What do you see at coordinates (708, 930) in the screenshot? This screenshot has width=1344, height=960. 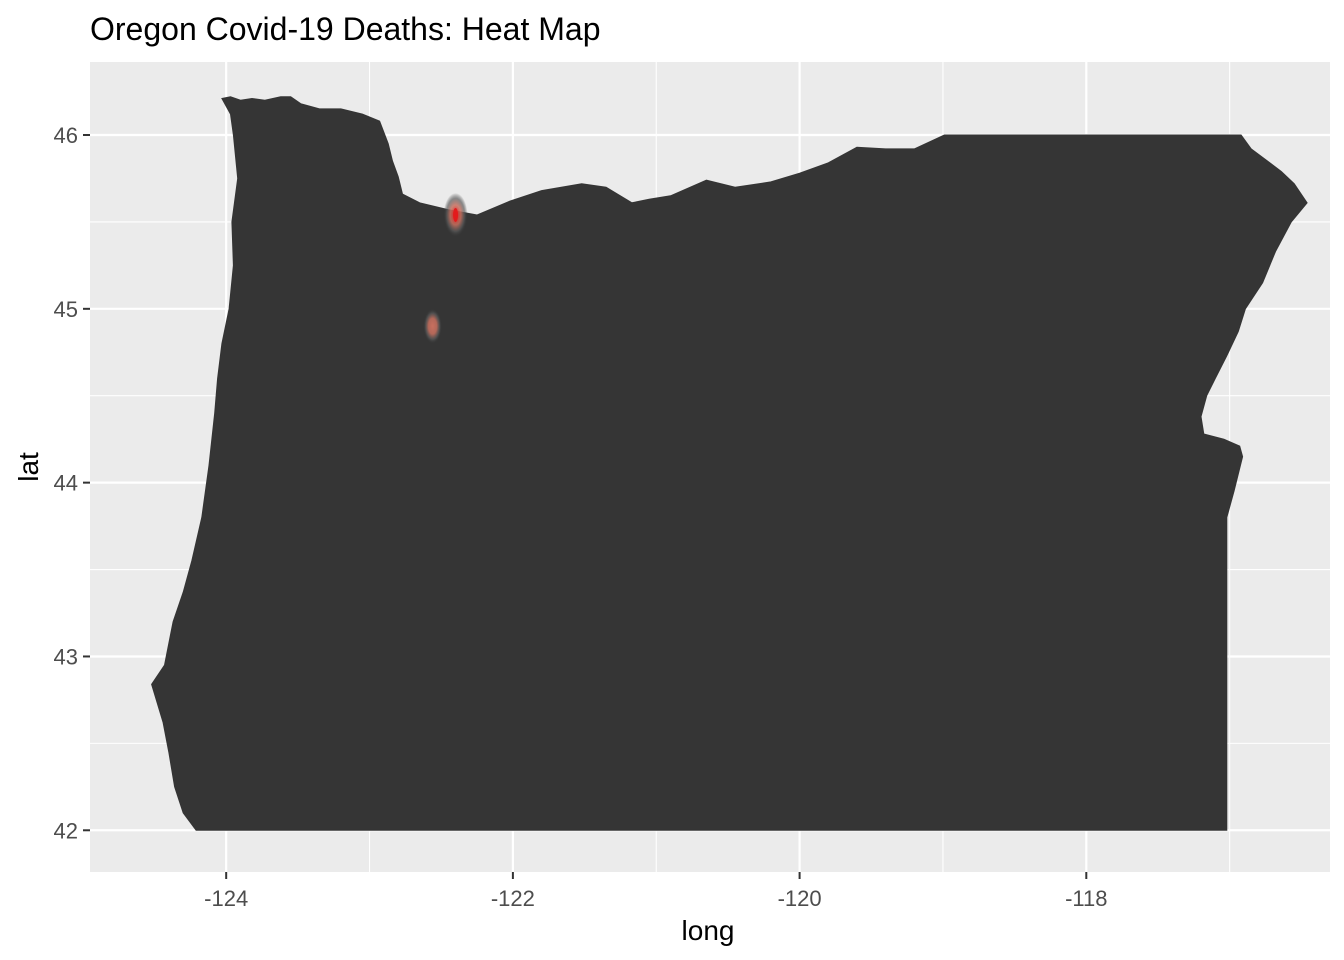 I see `x-axis-title: long` at bounding box center [708, 930].